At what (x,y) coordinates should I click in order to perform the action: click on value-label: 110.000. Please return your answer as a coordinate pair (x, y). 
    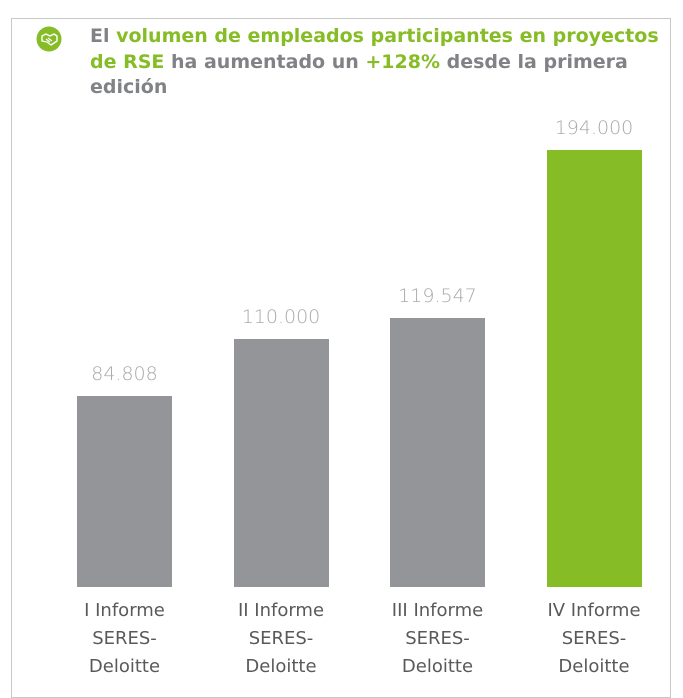
    Looking at the image, I should click on (281, 317).